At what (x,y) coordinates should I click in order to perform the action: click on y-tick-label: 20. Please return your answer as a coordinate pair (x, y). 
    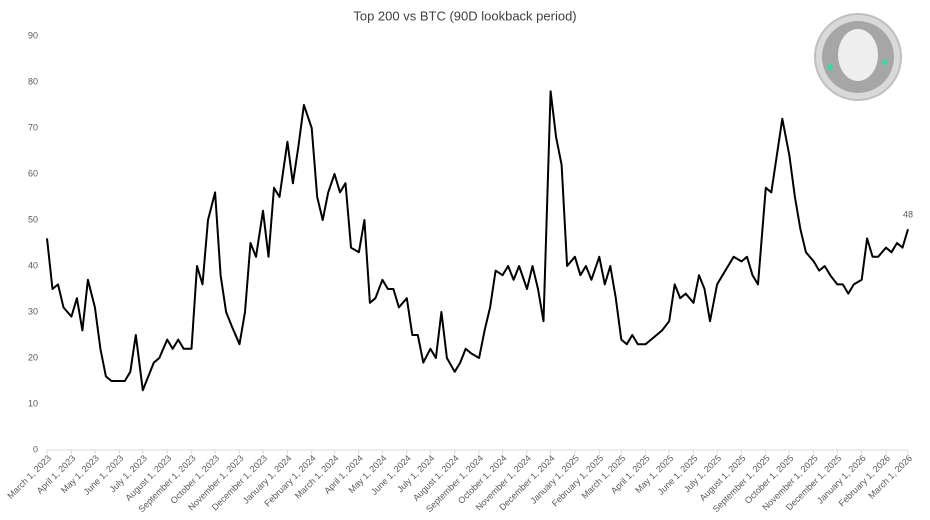
    Looking at the image, I should click on (33, 357).